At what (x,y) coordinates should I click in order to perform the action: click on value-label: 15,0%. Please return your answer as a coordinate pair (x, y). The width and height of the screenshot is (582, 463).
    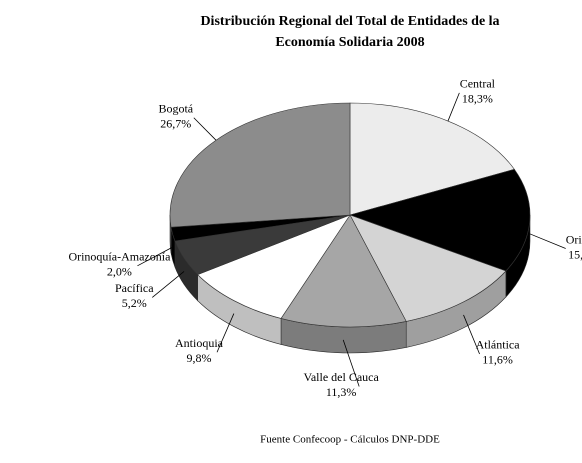
    Looking at the image, I should click on (575, 254).